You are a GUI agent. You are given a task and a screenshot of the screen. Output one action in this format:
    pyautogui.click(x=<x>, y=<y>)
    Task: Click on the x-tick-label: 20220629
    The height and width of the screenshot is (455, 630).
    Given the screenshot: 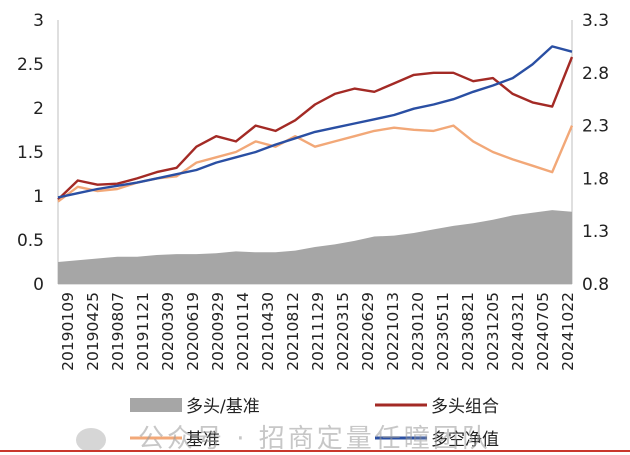 What is the action you would take?
    pyautogui.click(x=368, y=331)
    